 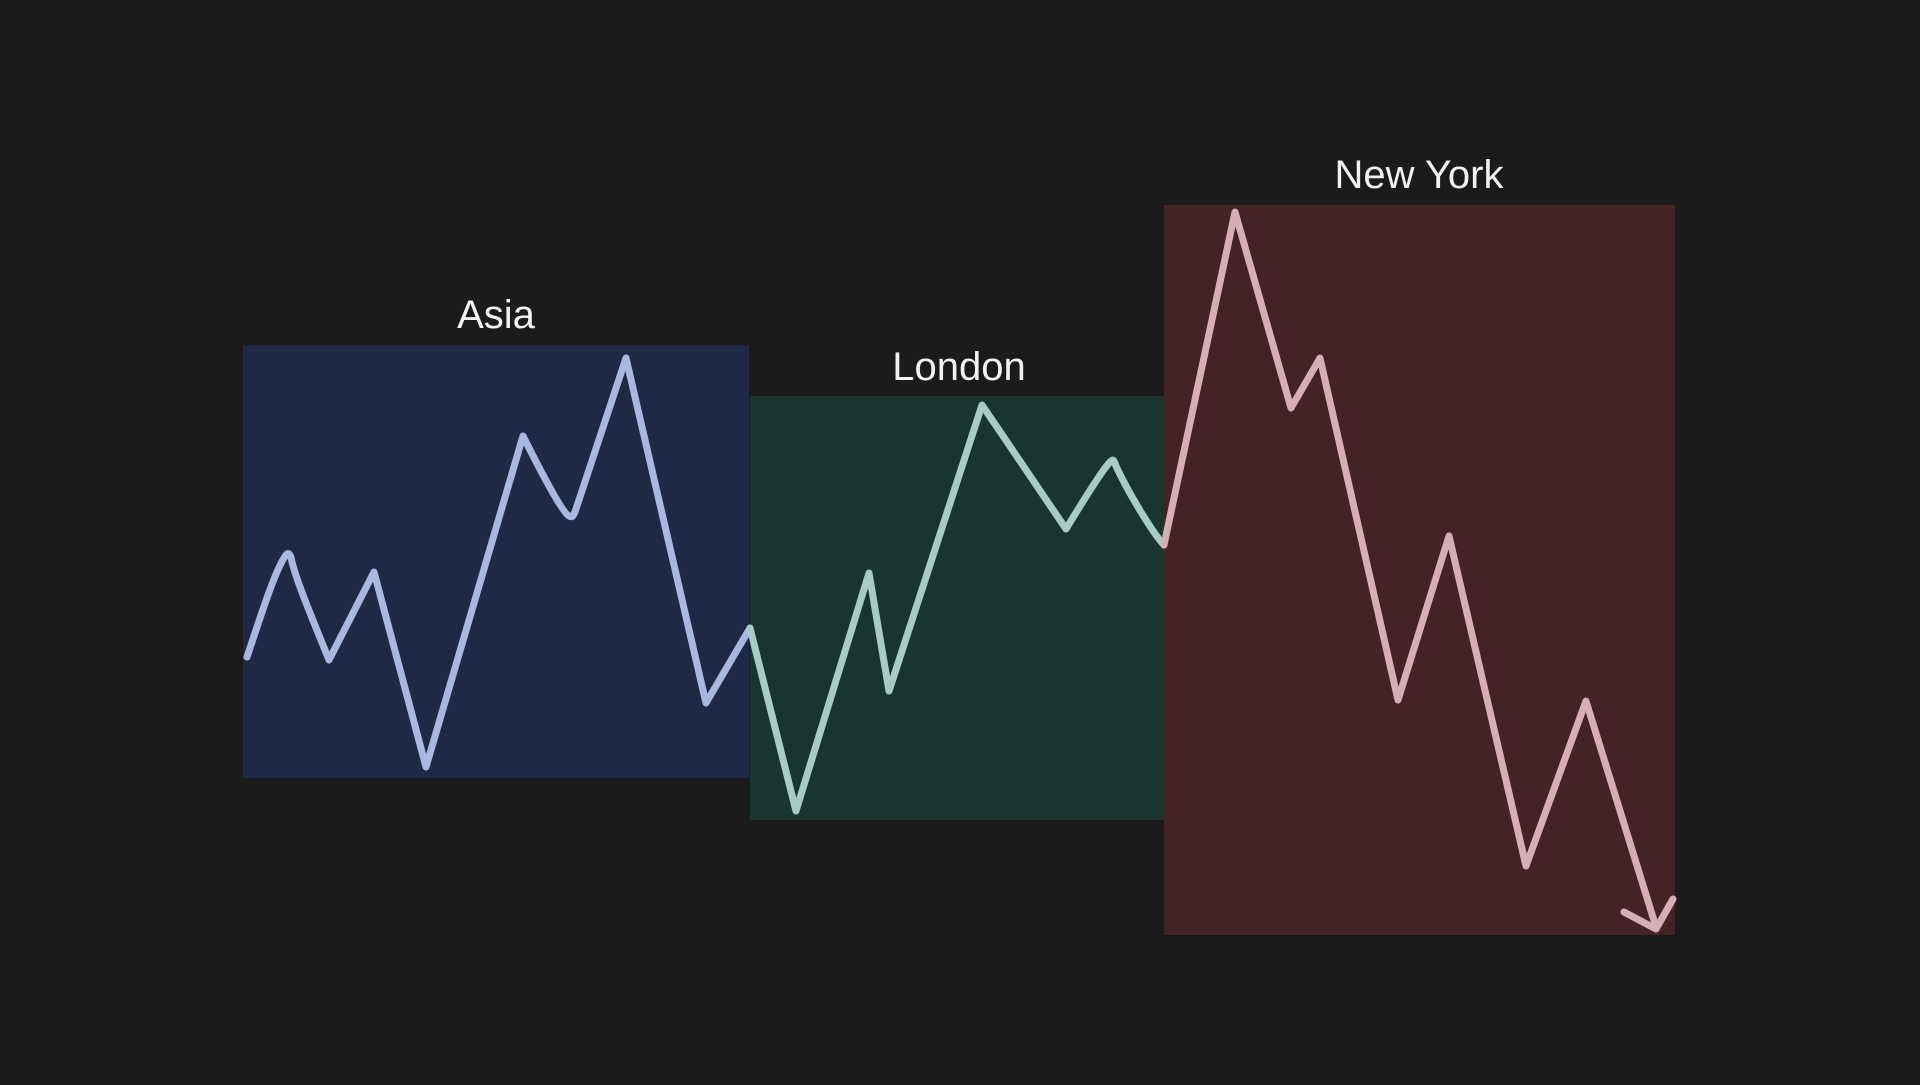 I want to click on asia-price-line, so click(x=498, y=562).